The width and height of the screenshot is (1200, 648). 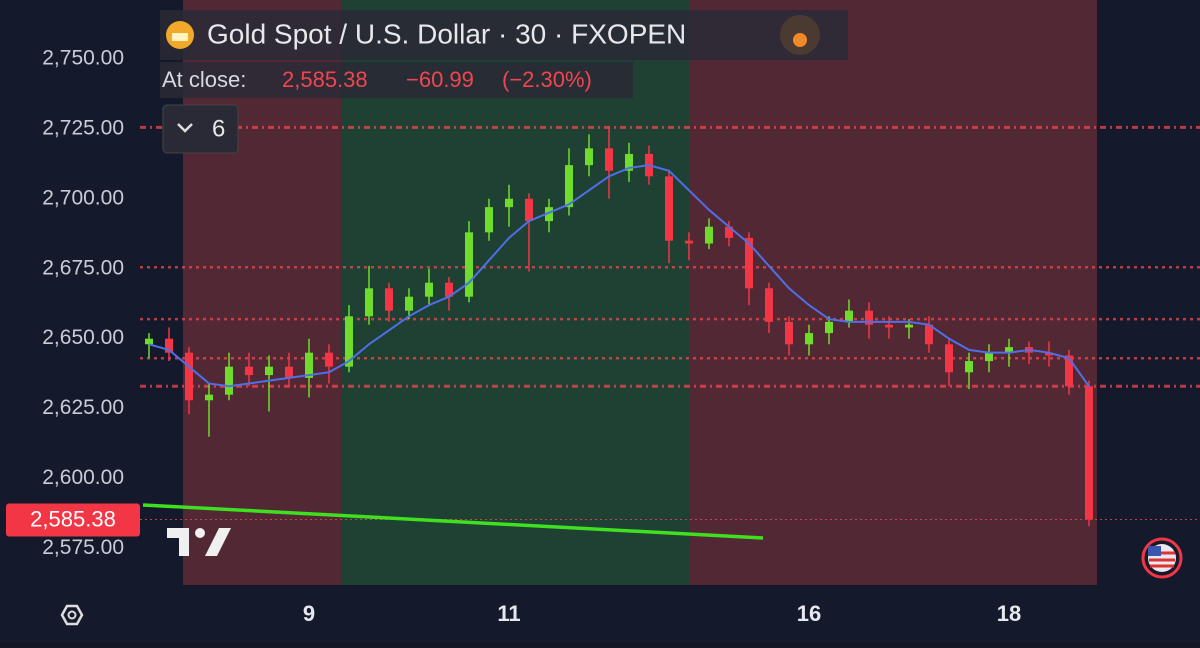 What do you see at coordinates (199, 542) in the screenshot?
I see `tv-logo` at bounding box center [199, 542].